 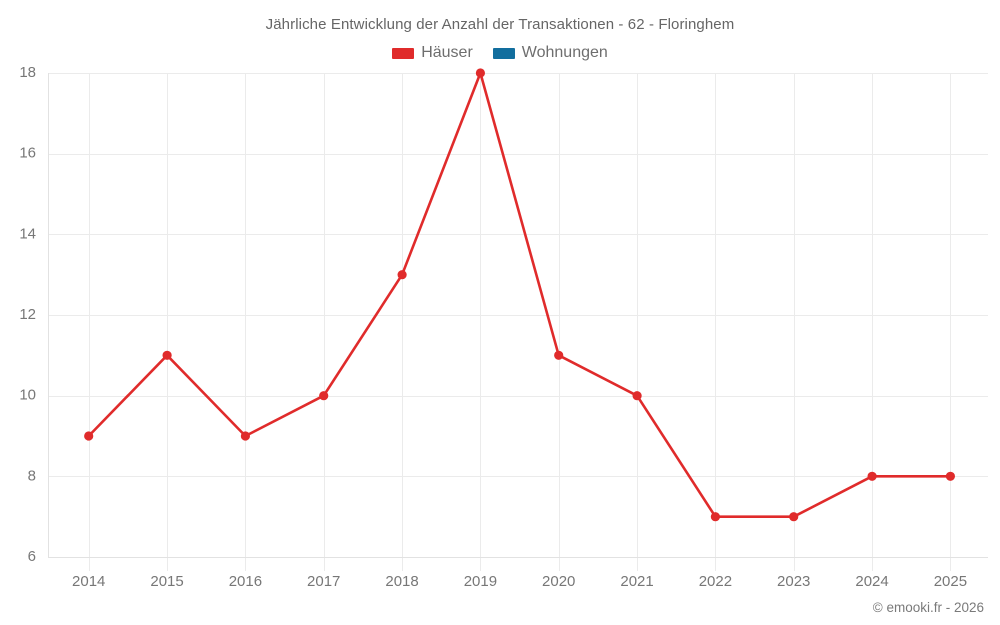 What do you see at coordinates (27, 72) in the screenshot?
I see `y-axis-tick-label: 18` at bounding box center [27, 72].